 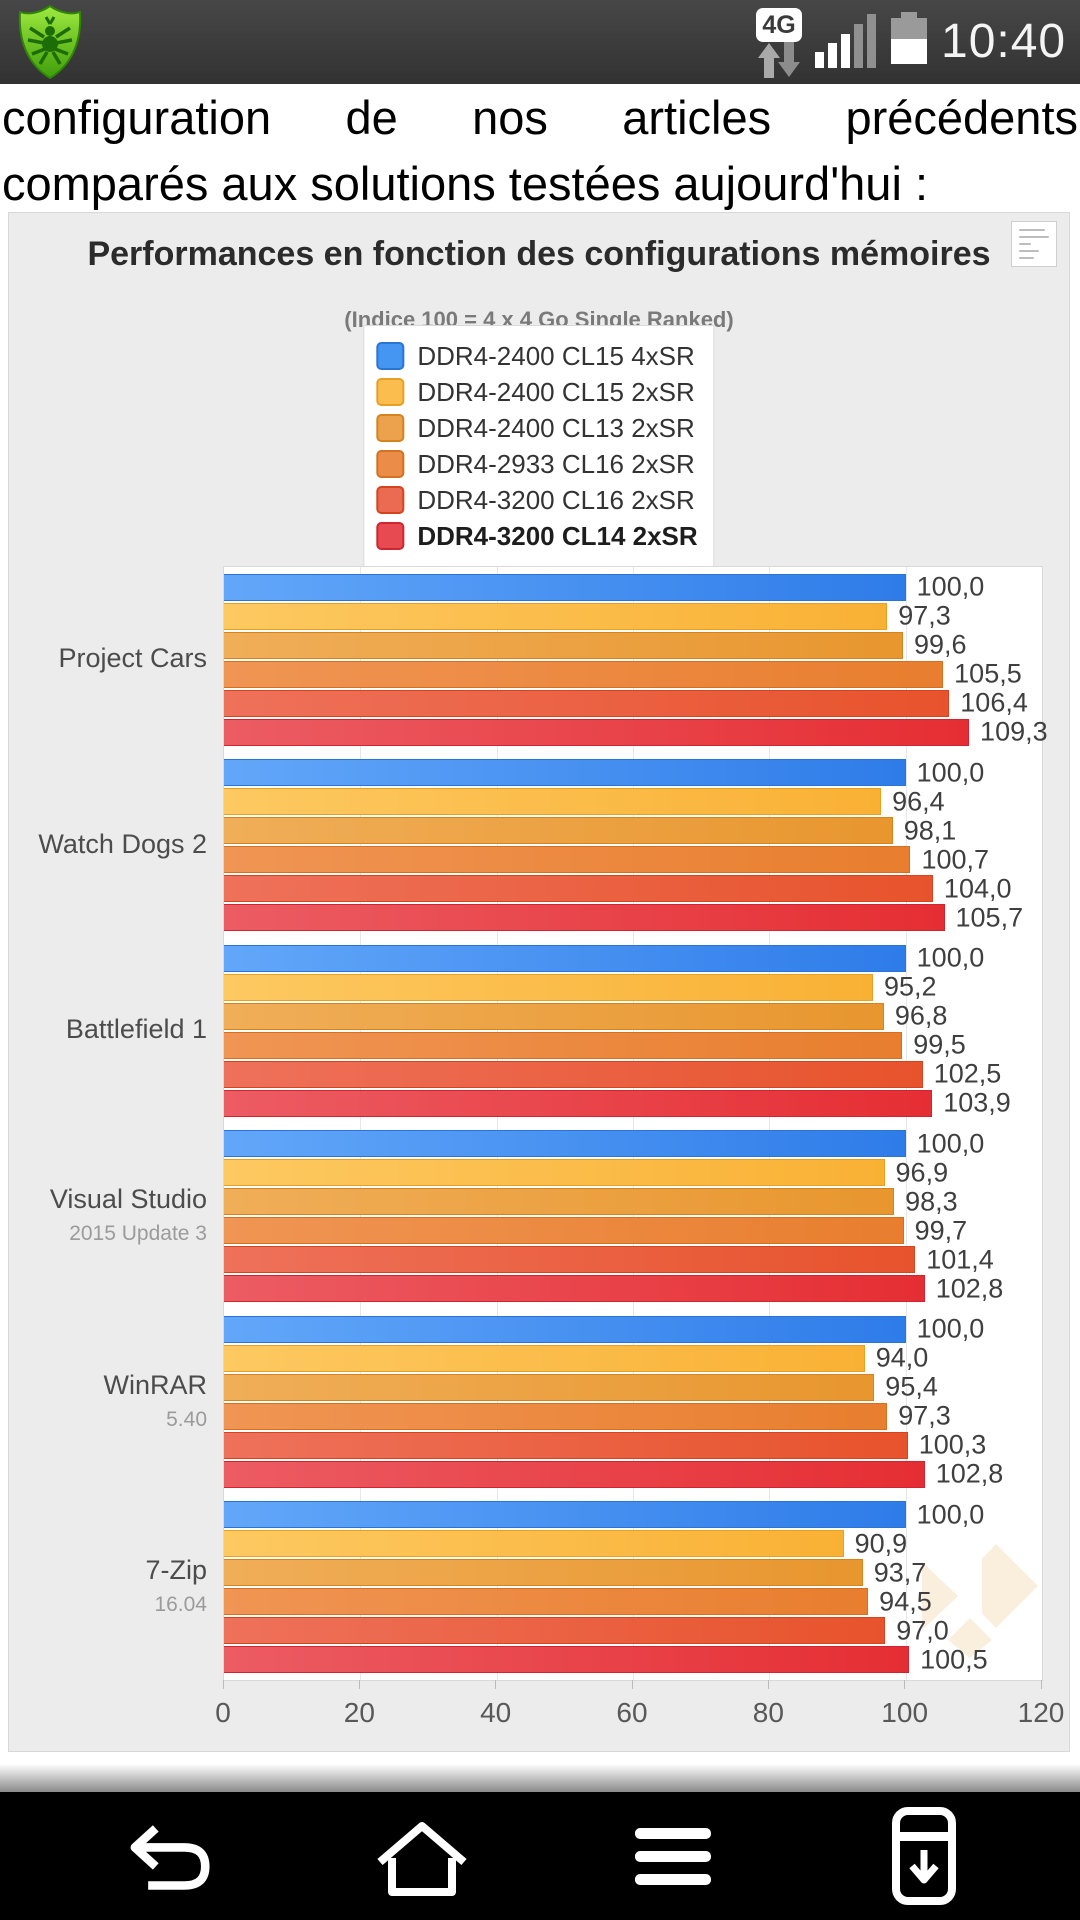 I want to click on android-nav-bar, so click(x=540, y=1856).